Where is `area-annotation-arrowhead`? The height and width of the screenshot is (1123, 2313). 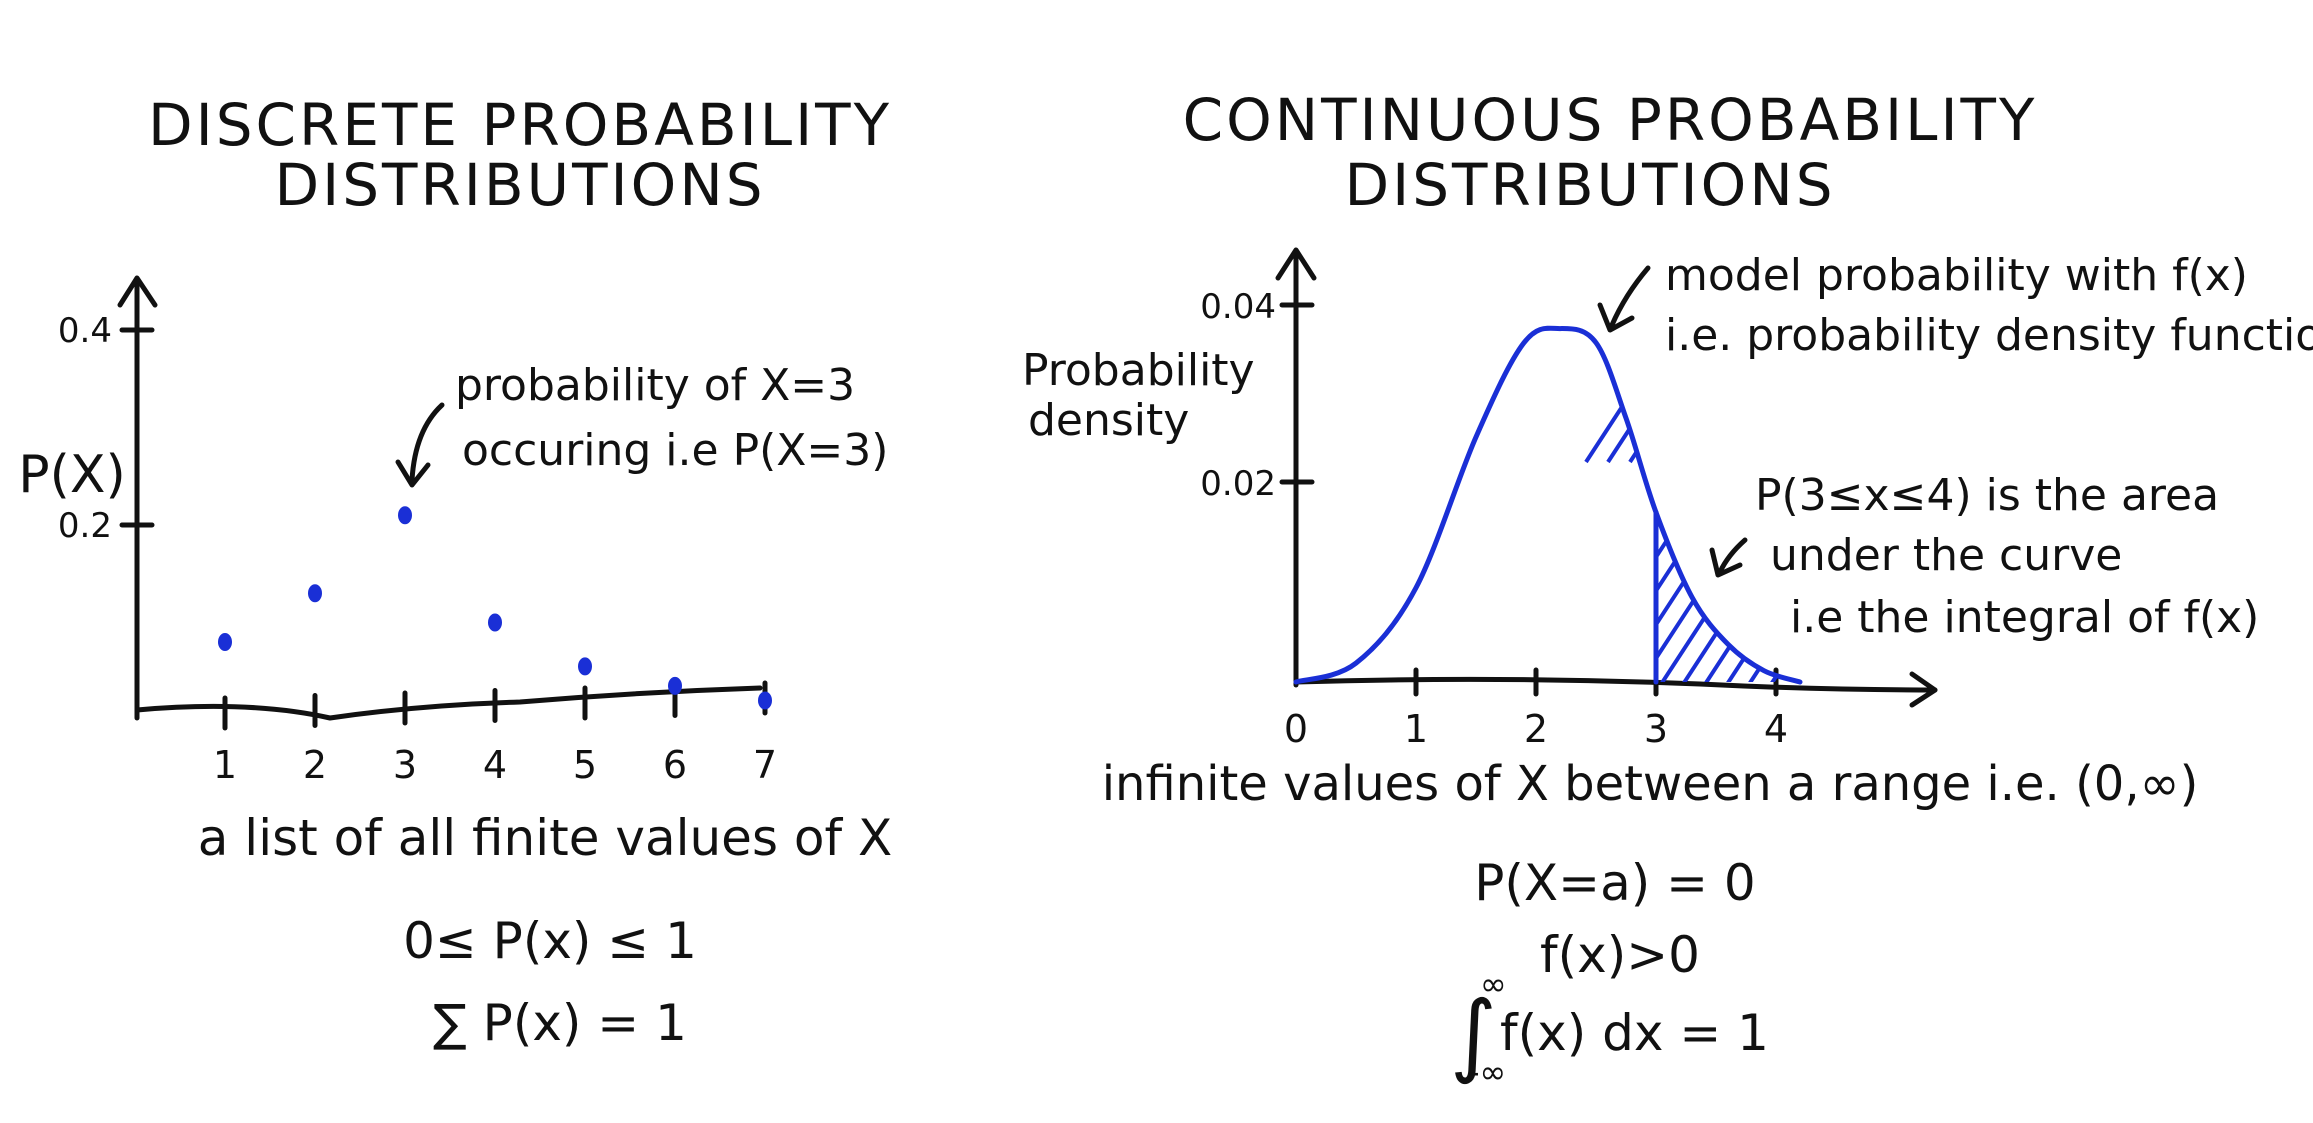
area-annotation-arrowhead is located at coordinates (1726, 562).